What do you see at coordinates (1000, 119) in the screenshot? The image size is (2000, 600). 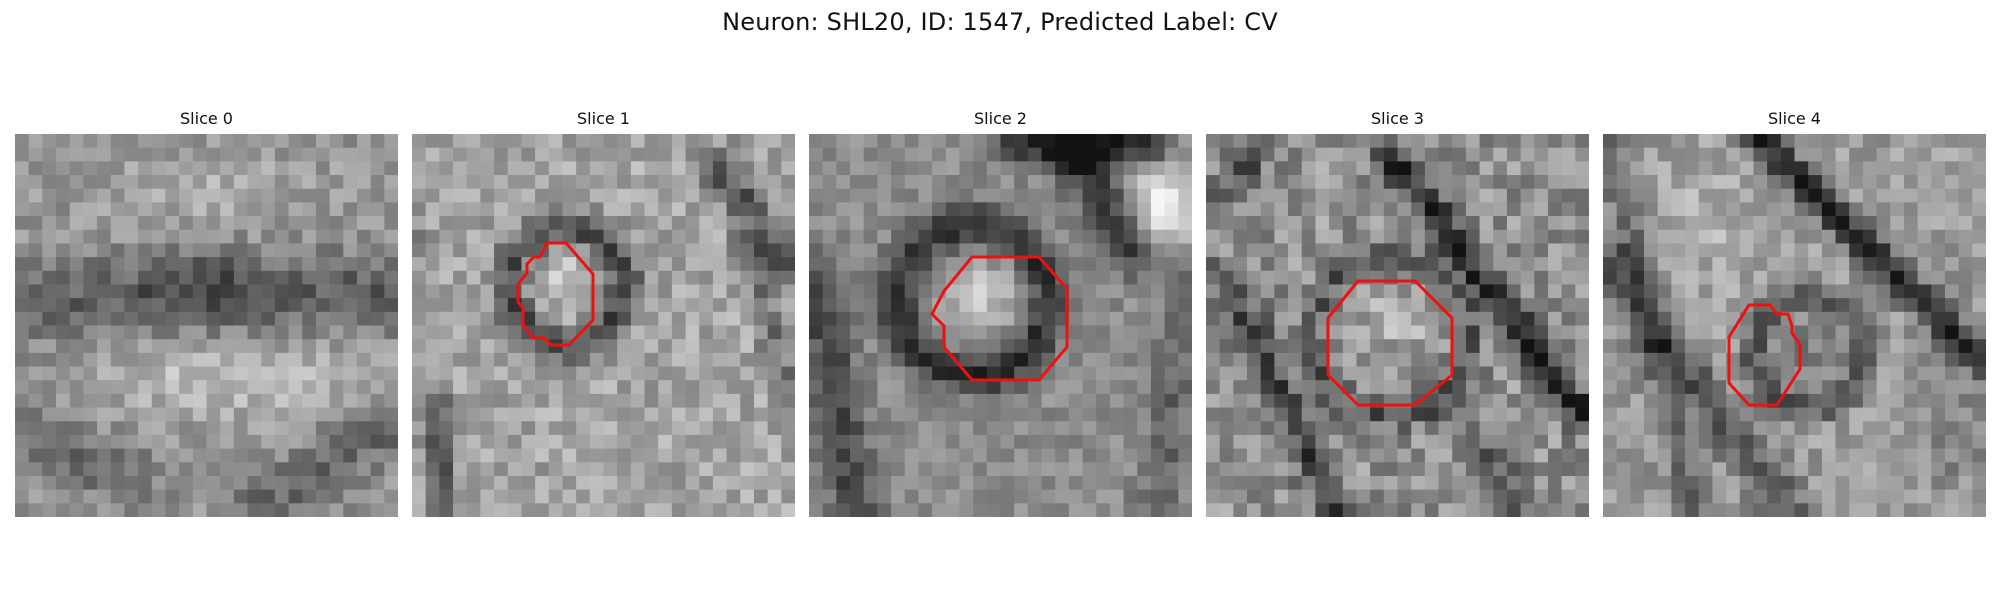 I see `slice-title-2: Slice 2` at bounding box center [1000, 119].